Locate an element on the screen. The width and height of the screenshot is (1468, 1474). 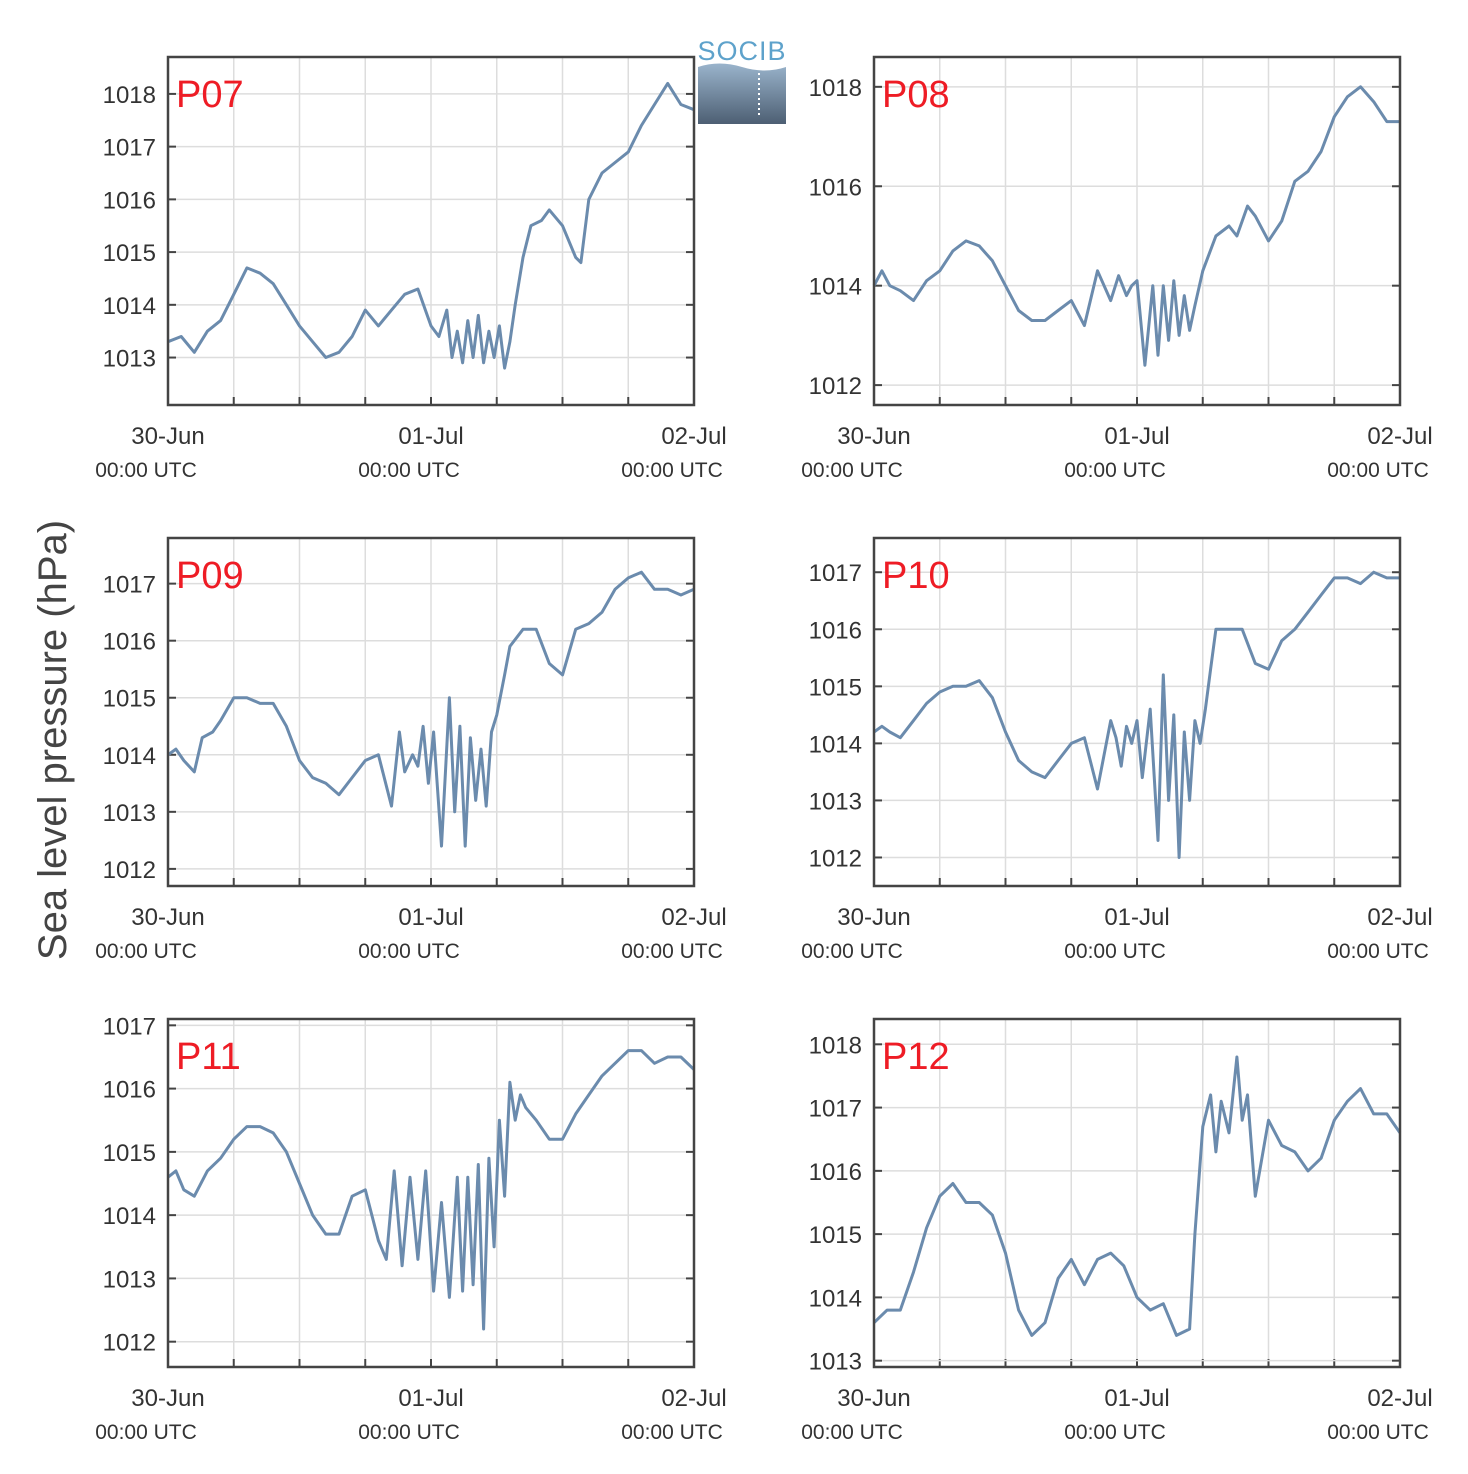
series-line-p12 is located at coordinates (1137, 1196).